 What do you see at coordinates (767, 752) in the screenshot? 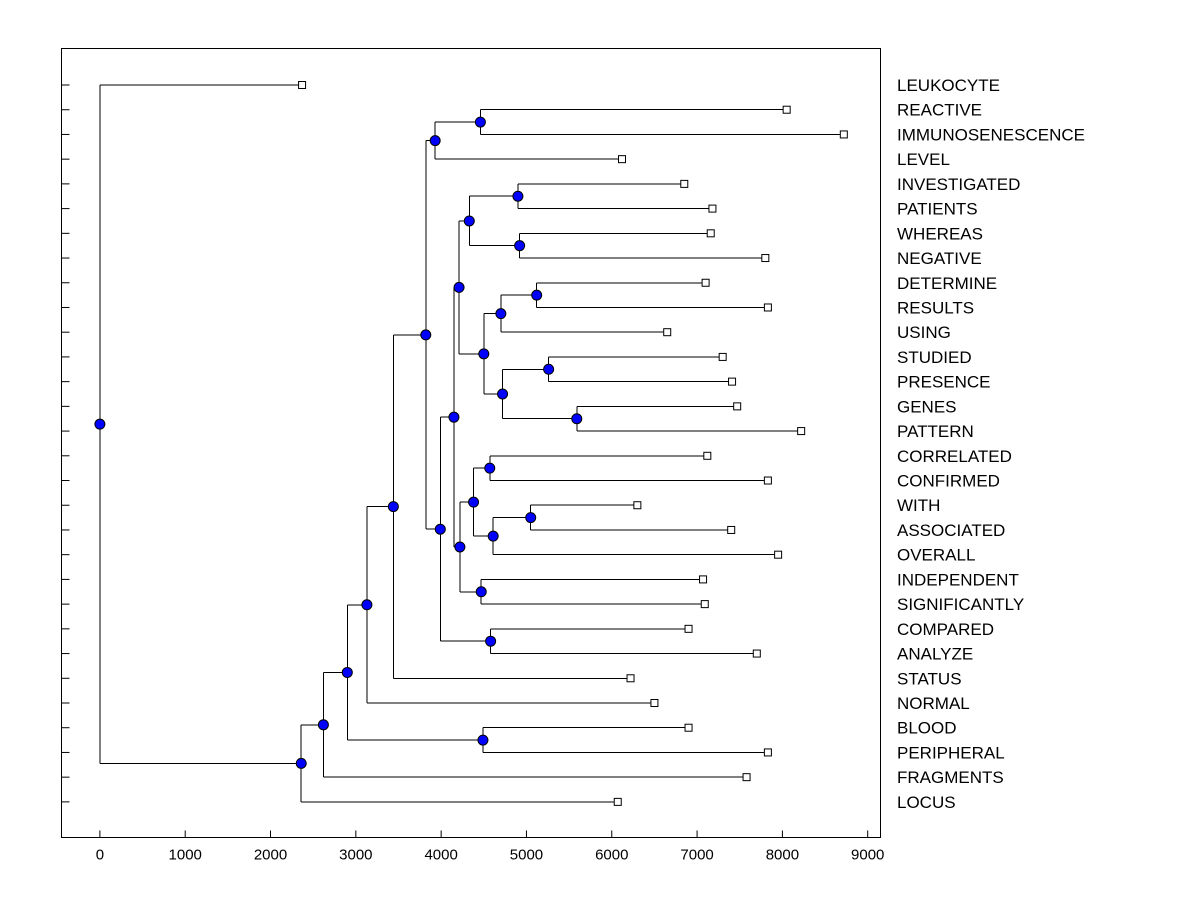
I see `leaf-marker-peripheral` at bounding box center [767, 752].